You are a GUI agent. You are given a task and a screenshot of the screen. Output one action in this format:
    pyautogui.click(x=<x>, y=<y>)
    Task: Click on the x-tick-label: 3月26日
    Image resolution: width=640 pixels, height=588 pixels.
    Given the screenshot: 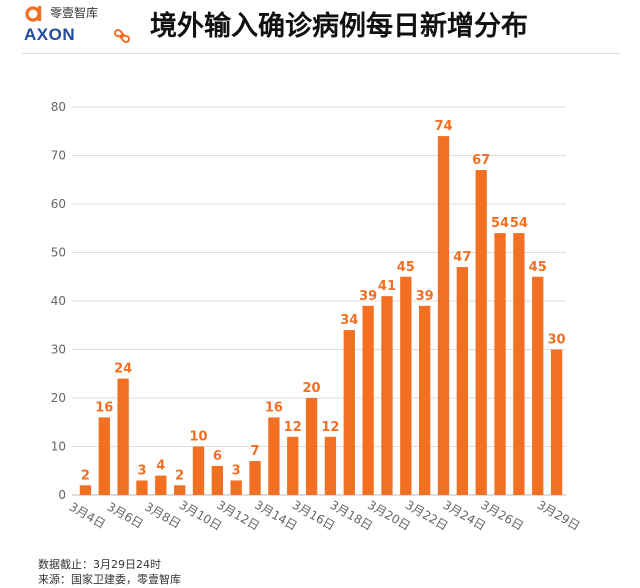 What is the action you would take?
    pyautogui.click(x=502, y=516)
    